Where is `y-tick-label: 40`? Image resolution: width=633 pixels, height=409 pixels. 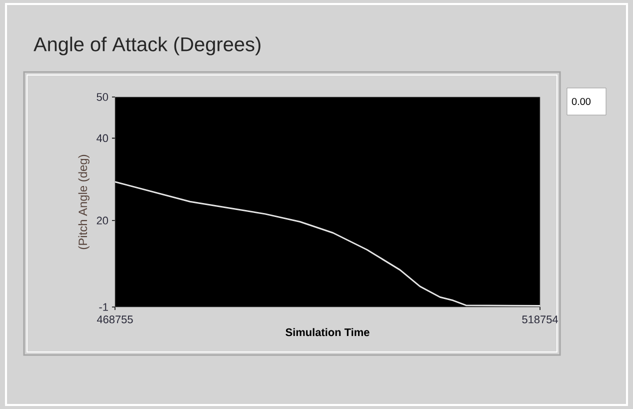
y-tick-label: 40 is located at coordinates (102, 138).